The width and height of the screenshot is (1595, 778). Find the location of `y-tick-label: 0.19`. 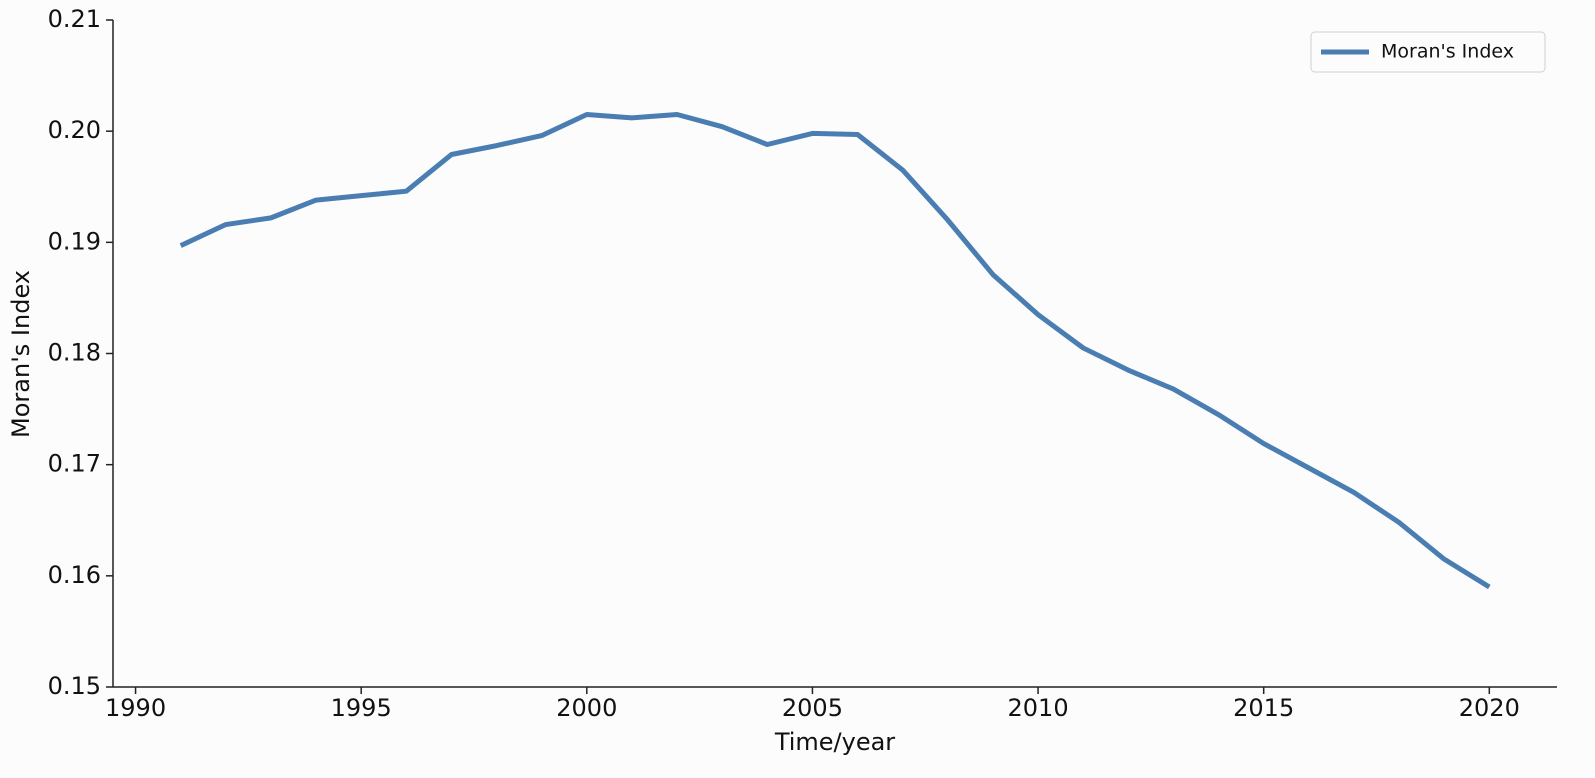

y-tick-label: 0.19 is located at coordinates (74, 241).